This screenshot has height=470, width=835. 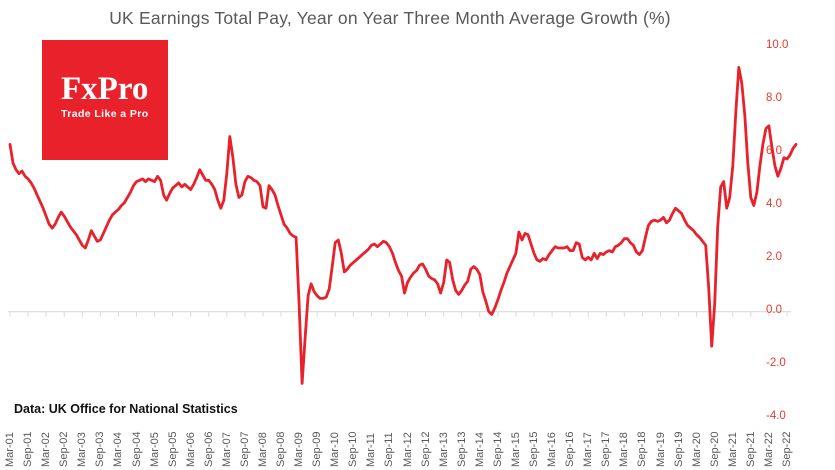 I want to click on y-axis-label: 2.0, so click(x=774, y=257).